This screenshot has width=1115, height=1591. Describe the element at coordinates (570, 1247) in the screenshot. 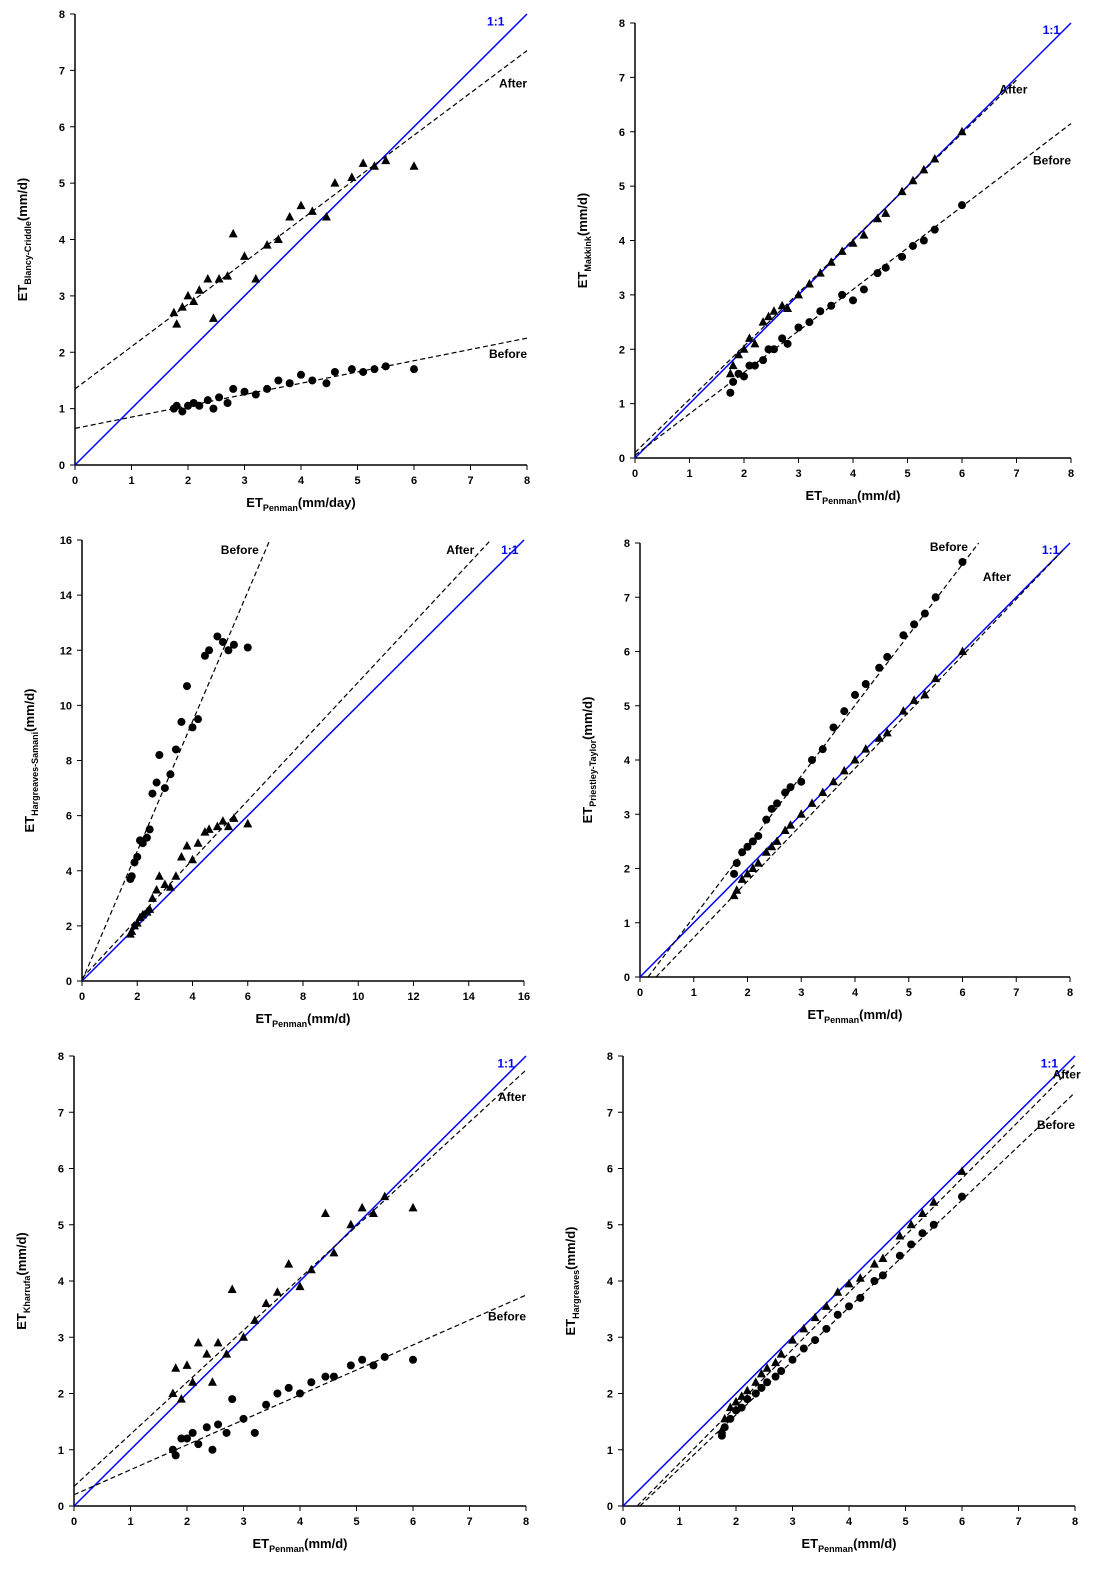

I see `label-part: (mm/d)` at that location.